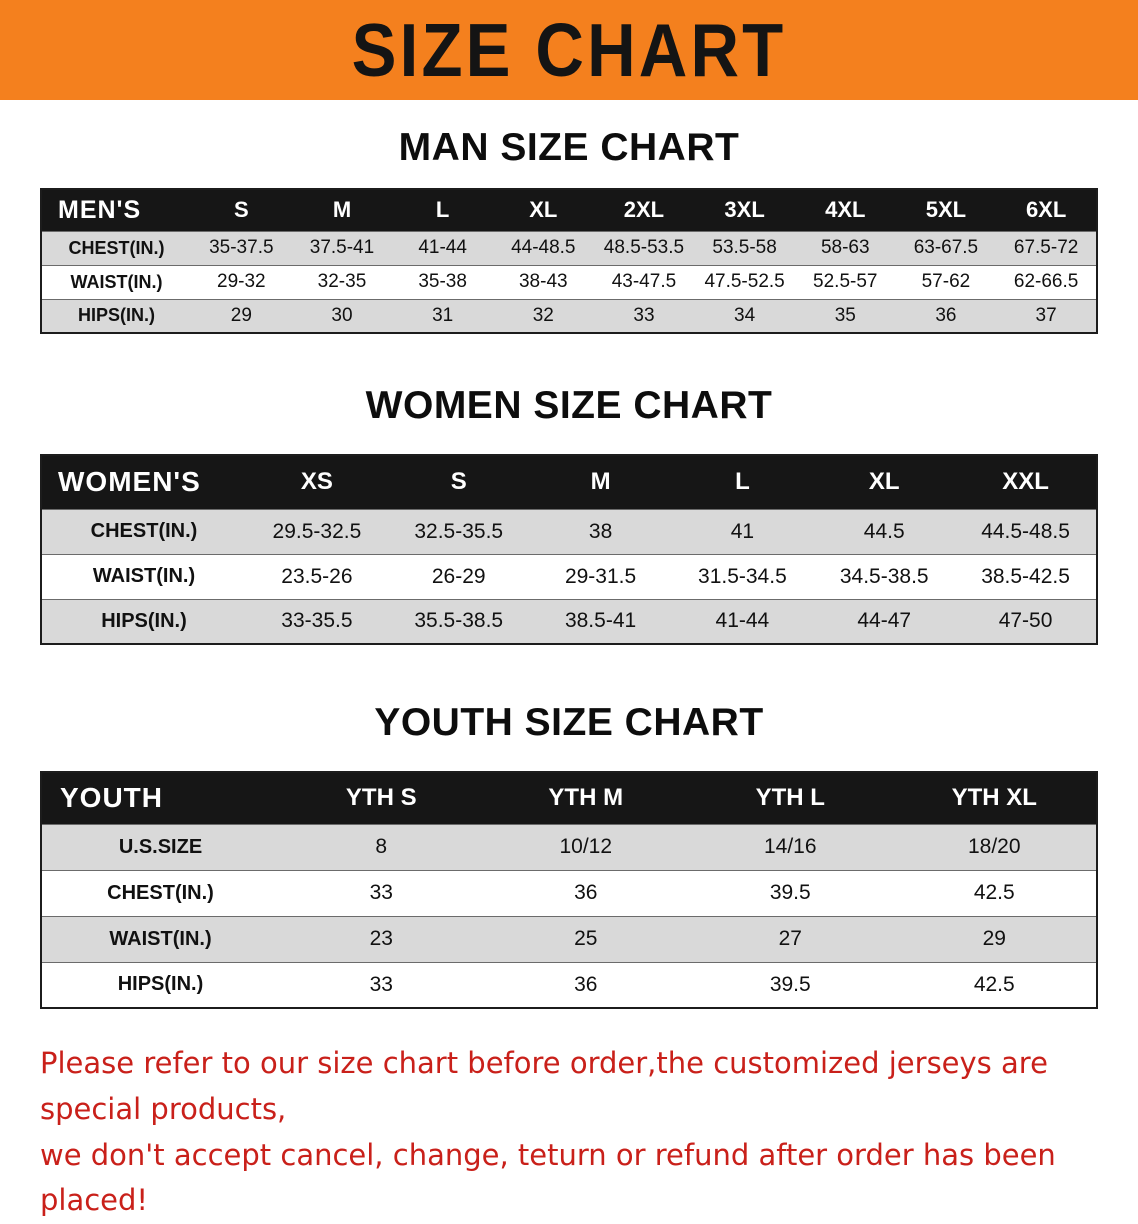  I want to click on size-value: 35, so click(845, 315).